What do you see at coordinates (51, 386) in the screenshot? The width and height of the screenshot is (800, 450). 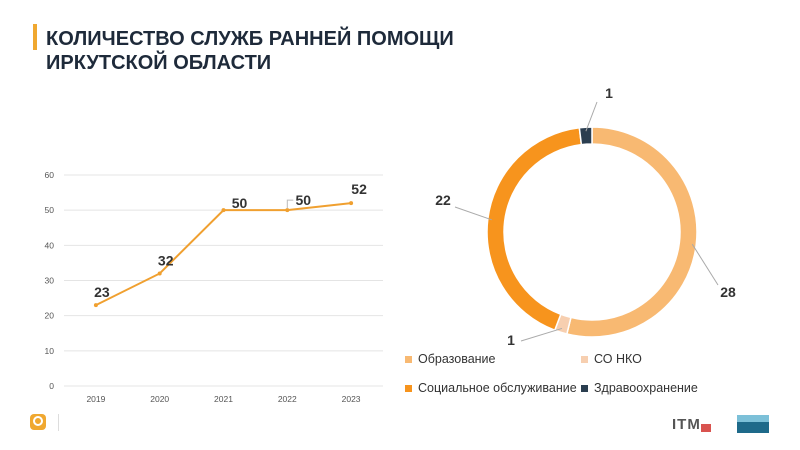 I see `y-tick-label: 0` at bounding box center [51, 386].